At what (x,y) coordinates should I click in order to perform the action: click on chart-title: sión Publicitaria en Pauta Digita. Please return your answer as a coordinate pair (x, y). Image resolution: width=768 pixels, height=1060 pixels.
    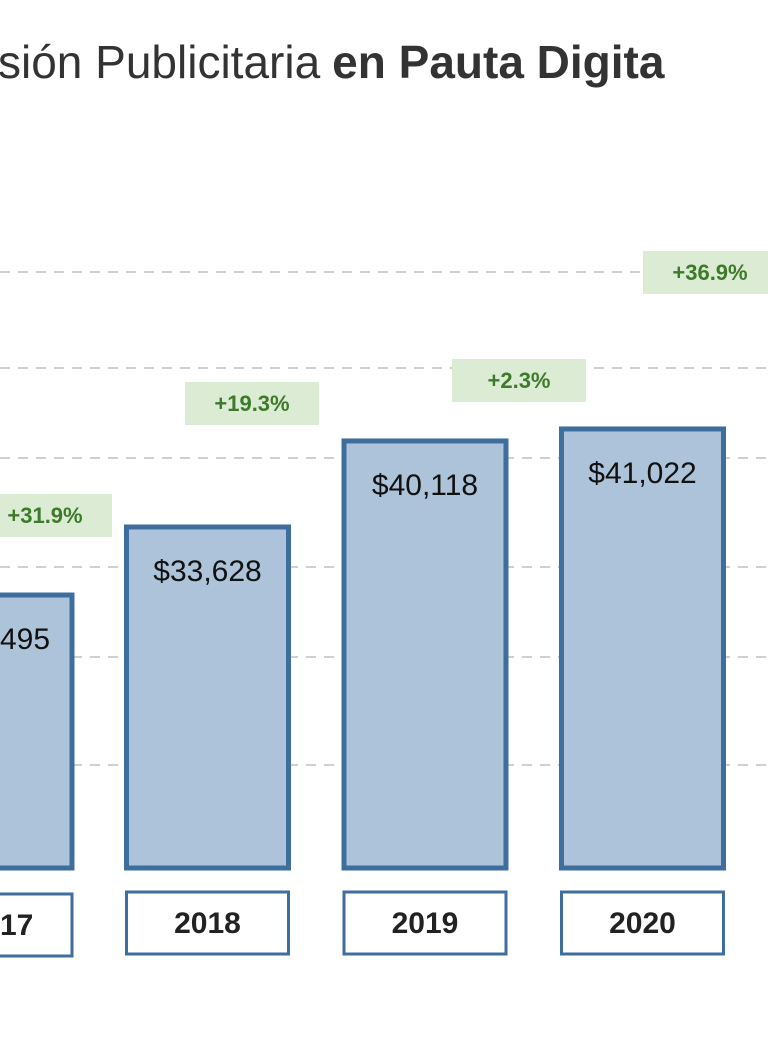
    Looking at the image, I should click on (332, 62).